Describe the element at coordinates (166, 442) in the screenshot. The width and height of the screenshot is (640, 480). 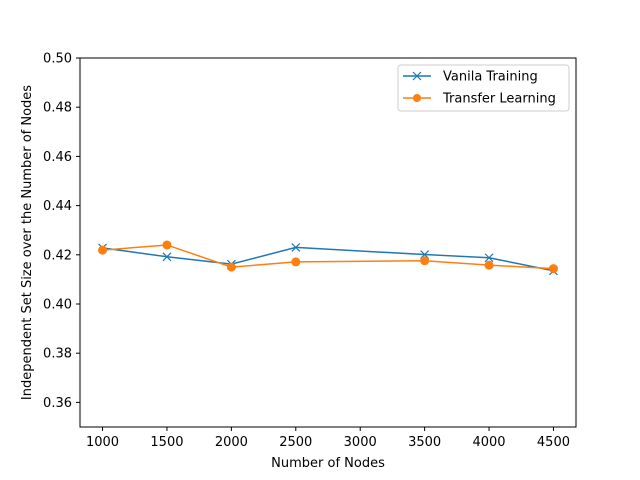
I see `x-tick-label: 1500` at that location.